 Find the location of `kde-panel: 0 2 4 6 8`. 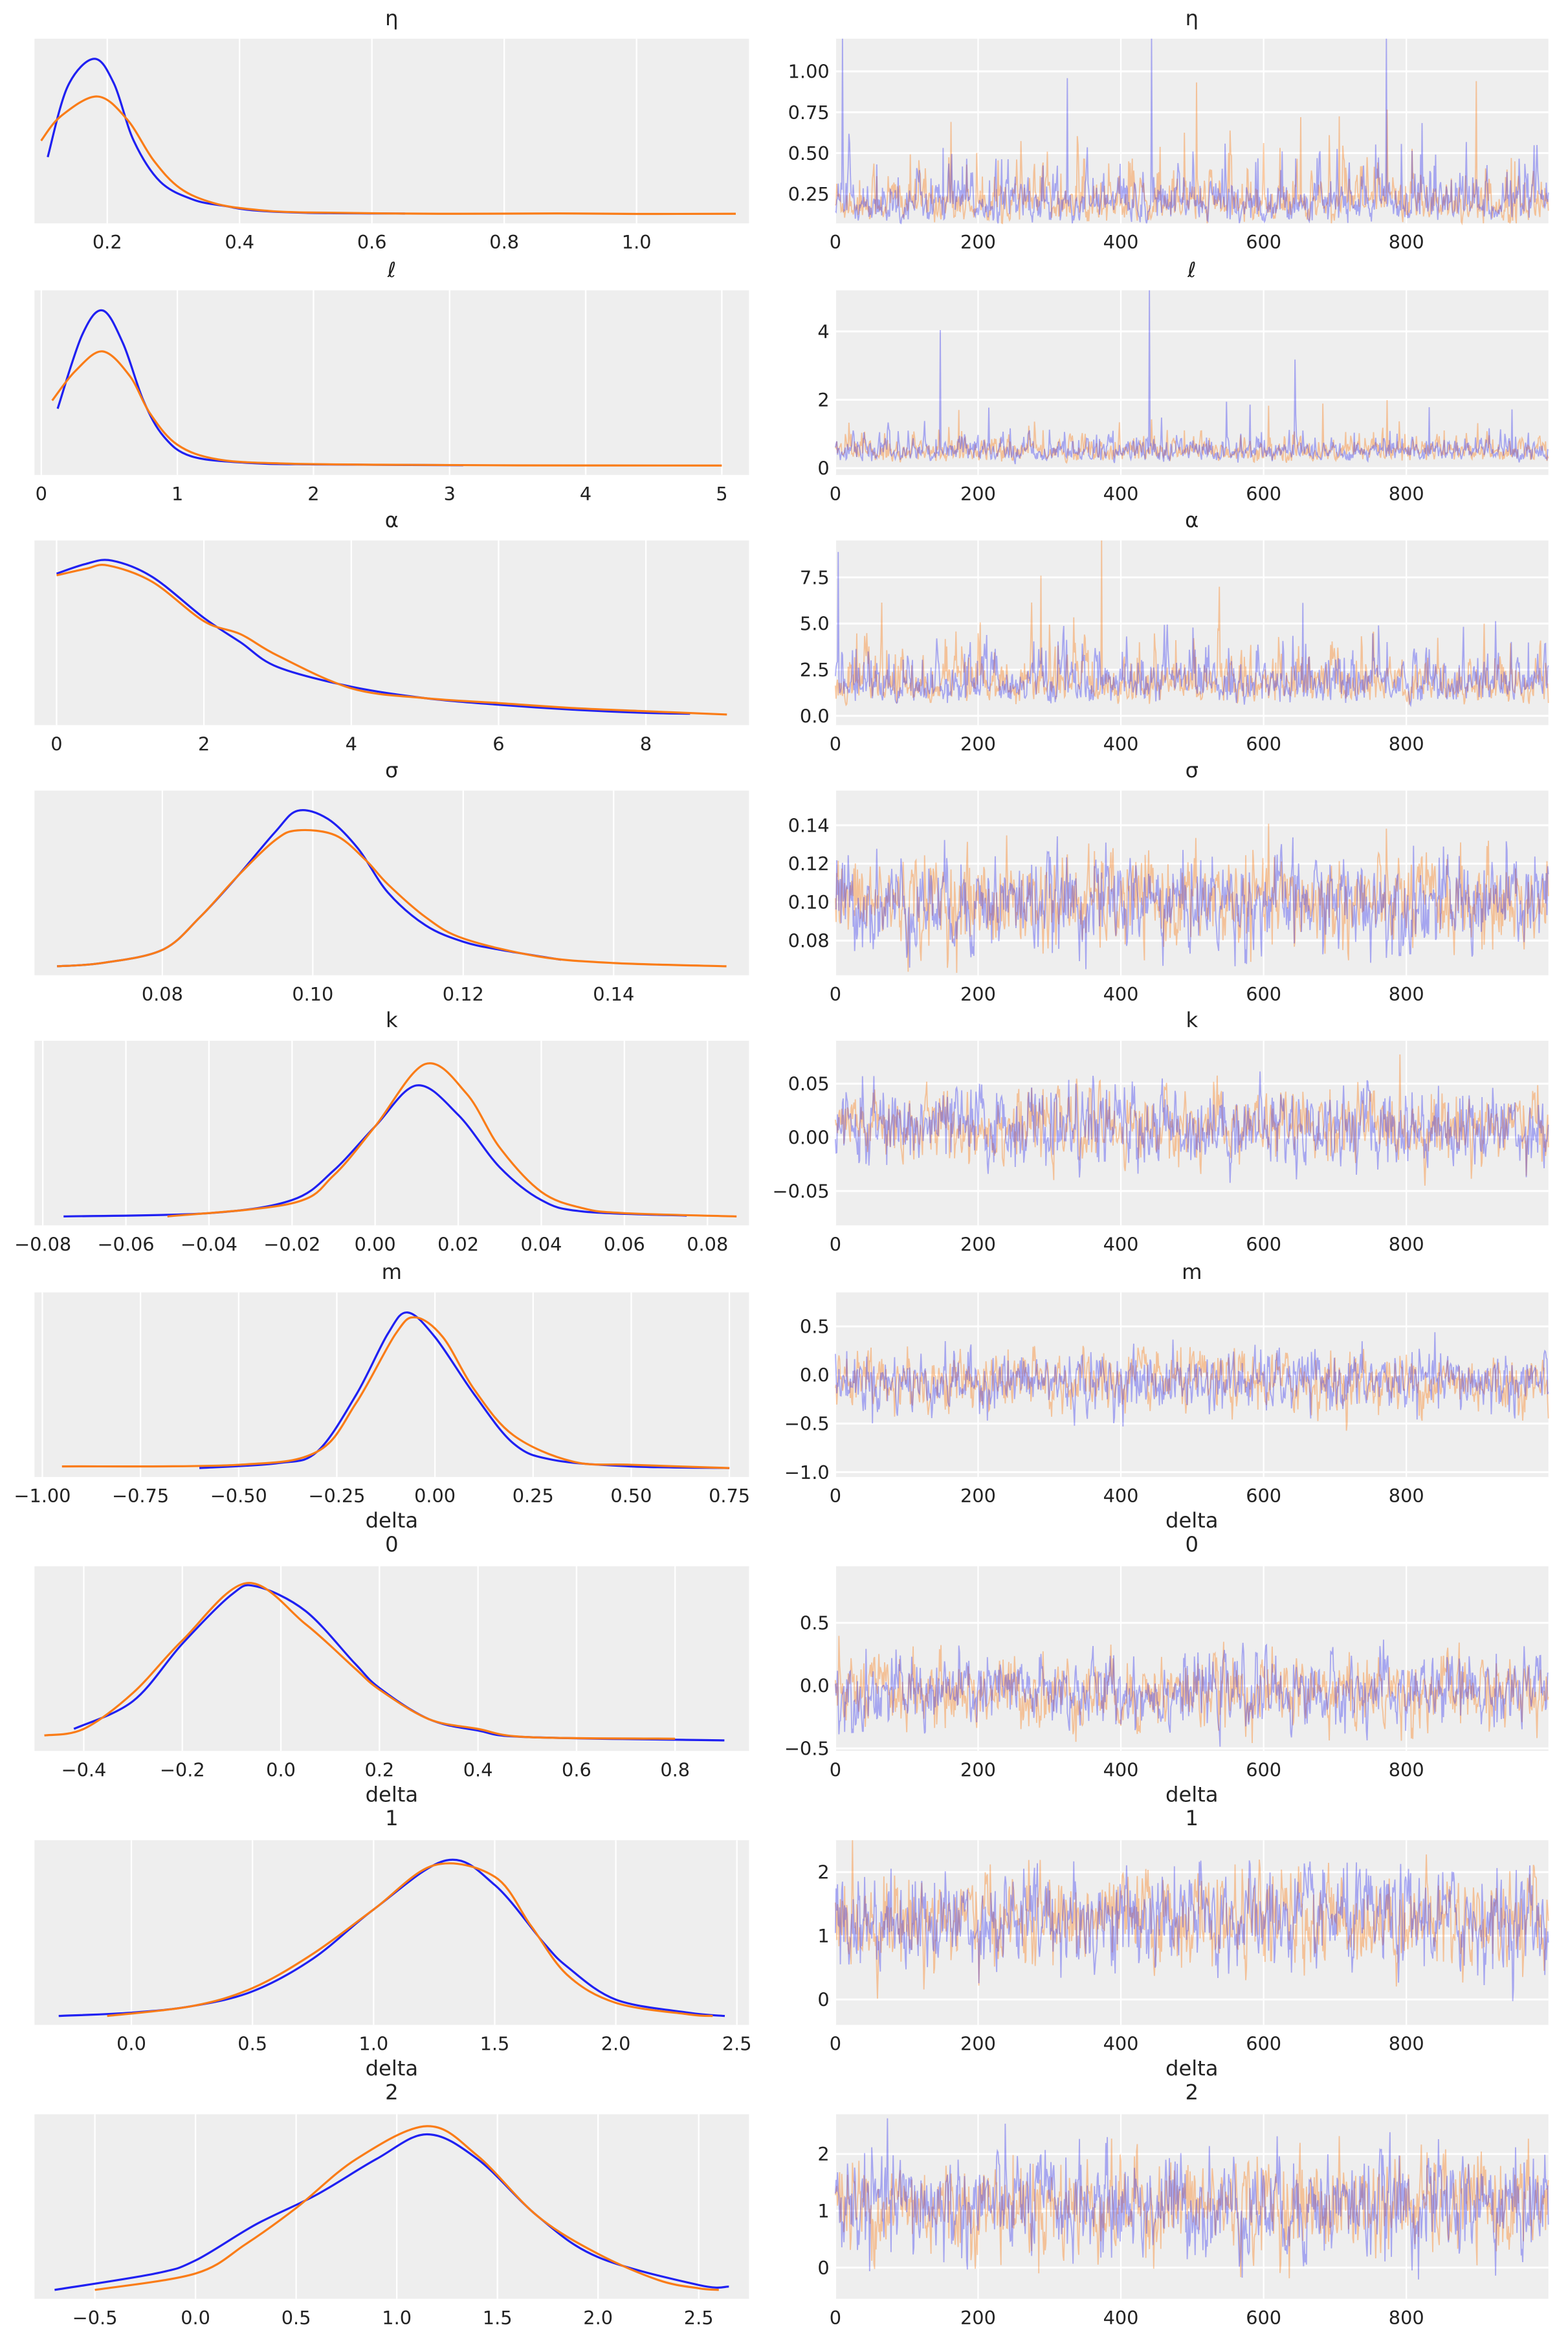

kde-panel: 0 2 4 6 8 is located at coordinates (391, 647).